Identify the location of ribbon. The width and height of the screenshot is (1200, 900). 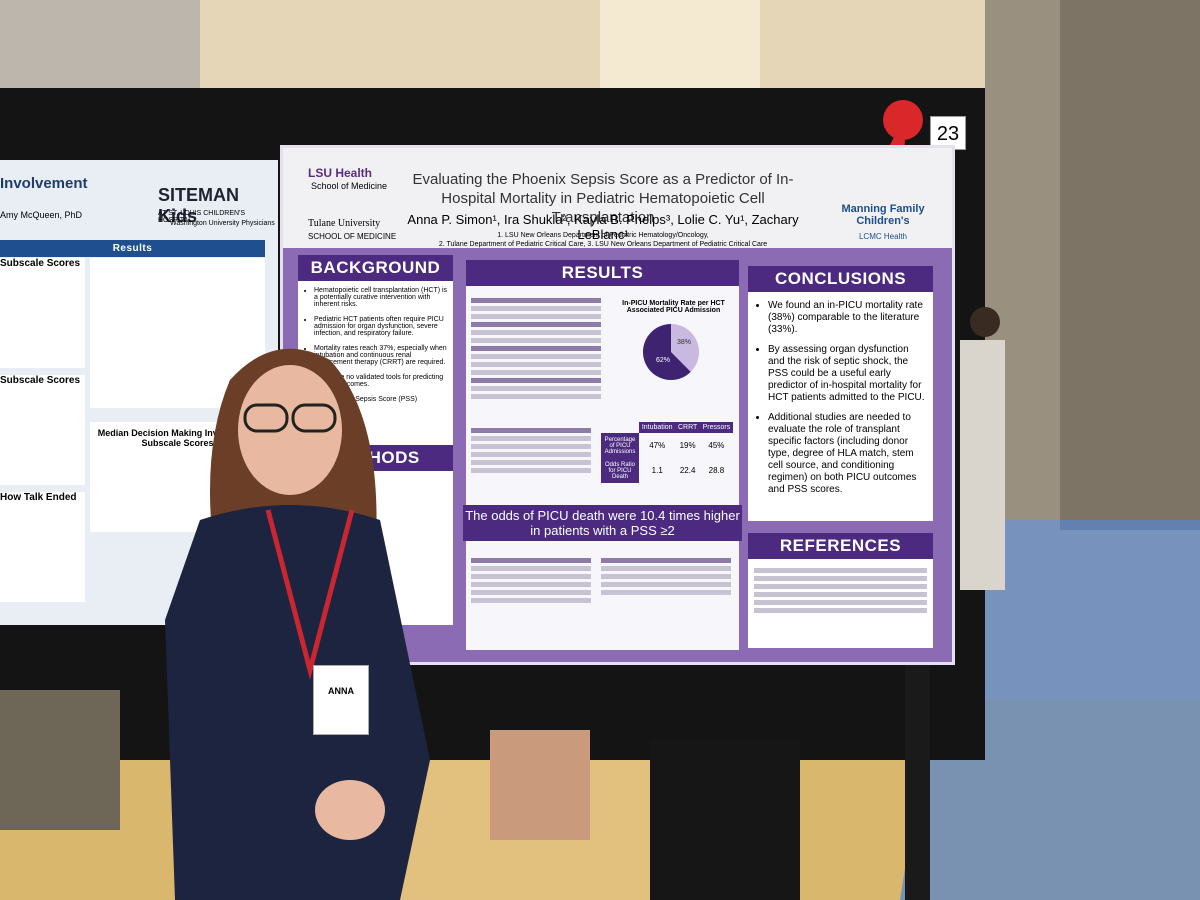
(903, 120).